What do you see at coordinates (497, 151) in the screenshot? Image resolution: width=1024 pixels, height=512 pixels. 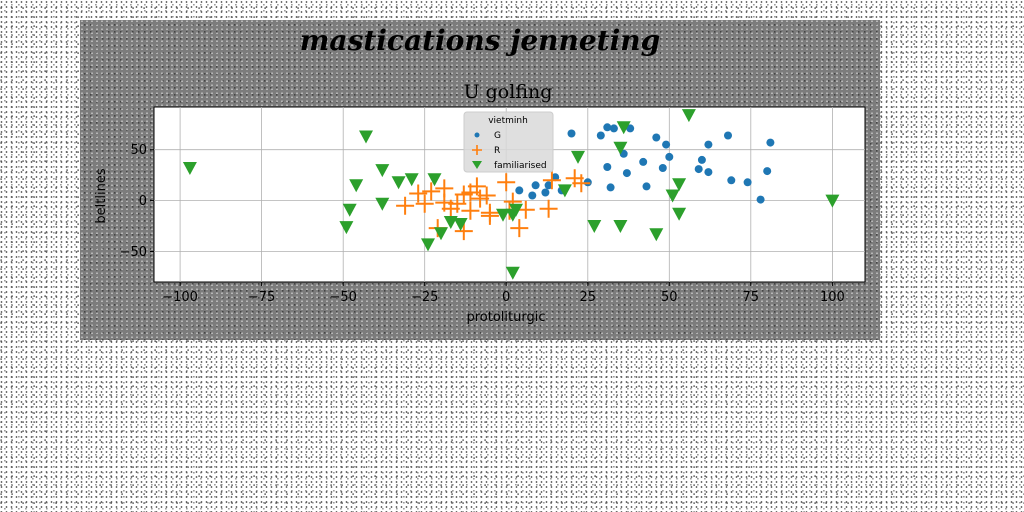 I see `legend-label-r: R` at bounding box center [497, 151].